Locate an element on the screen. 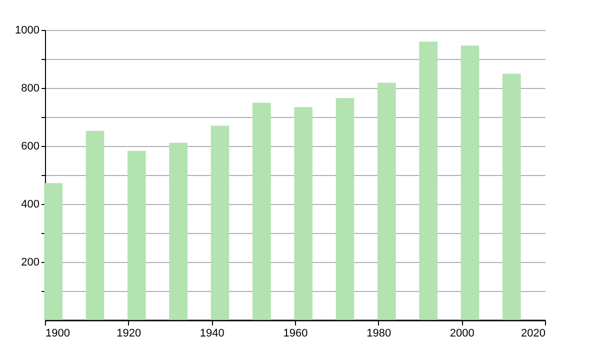 The height and width of the screenshot is (350, 600). x-tick-label: 2000 is located at coordinates (462, 334).